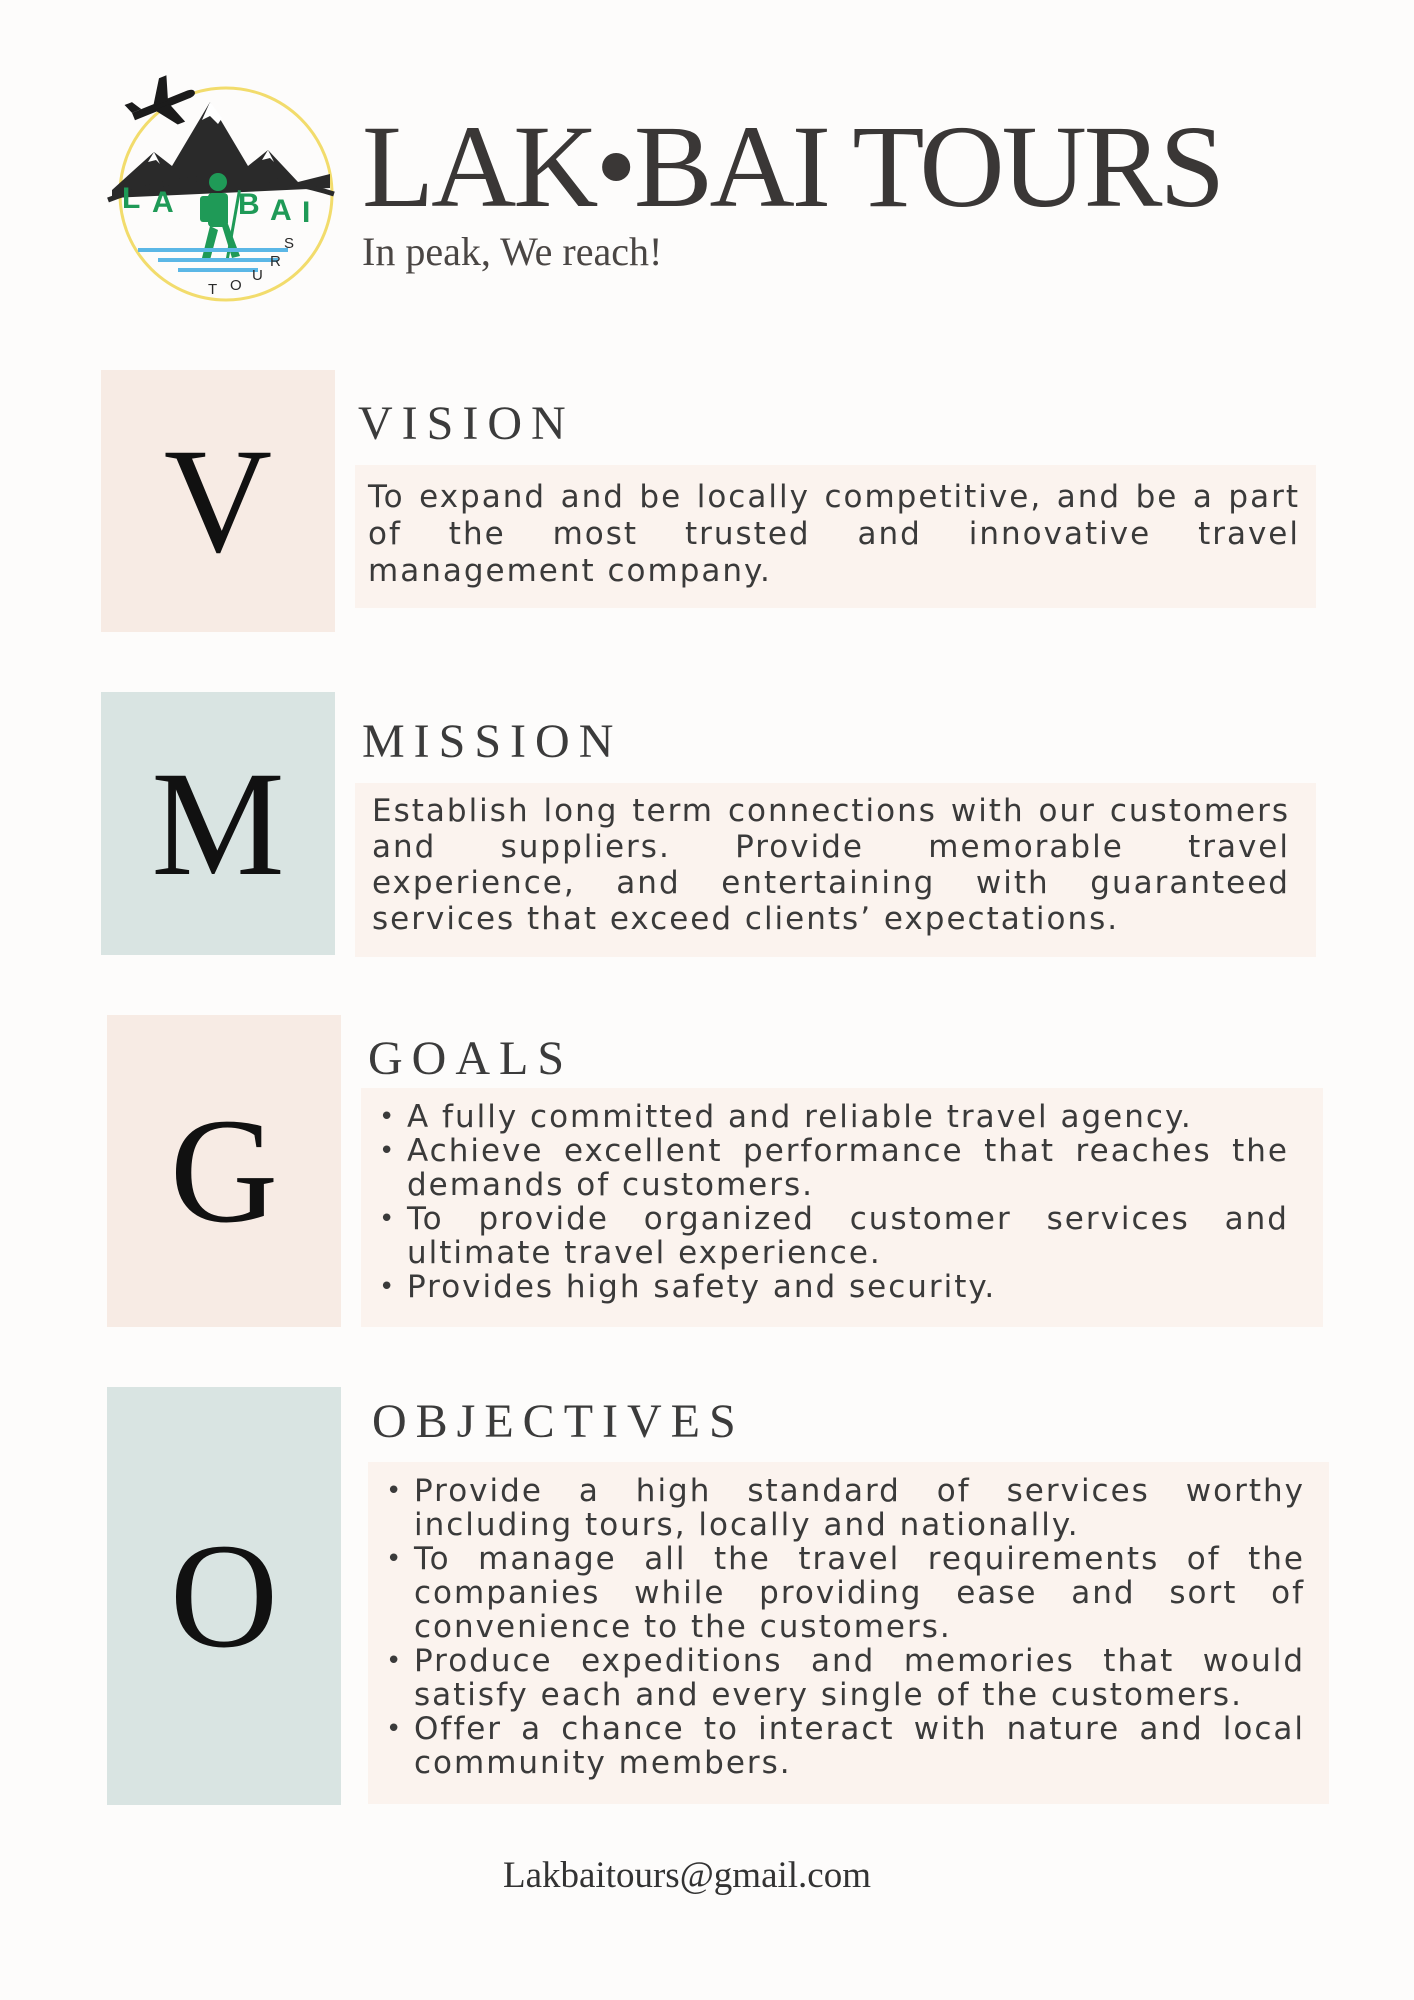  Describe the element at coordinates (213, 289) in the screenshot. I see `svg-text: T` at that location.